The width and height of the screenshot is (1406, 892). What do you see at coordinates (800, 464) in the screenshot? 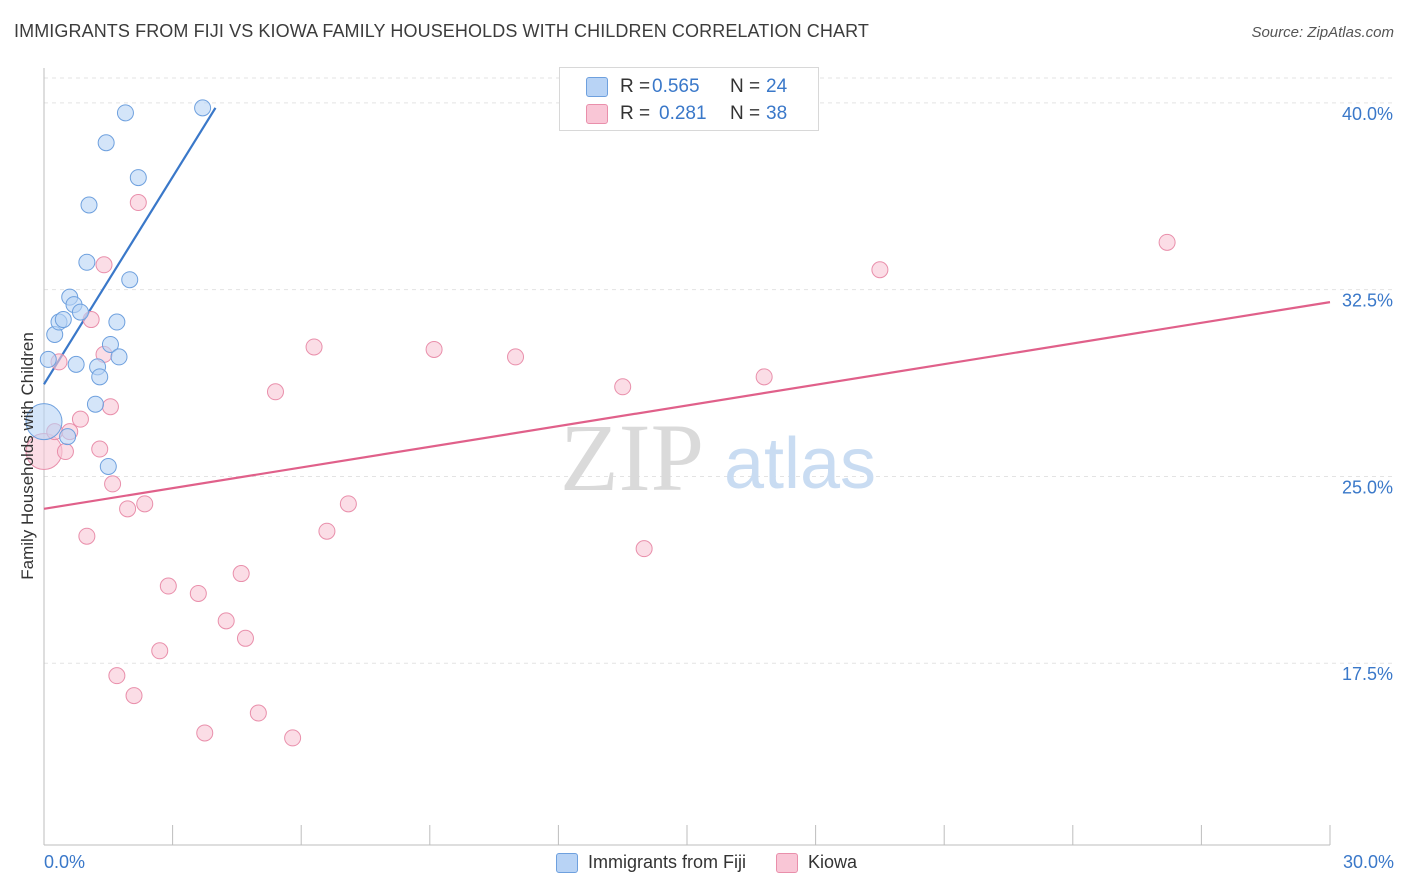
I see `watermark-atlas: atlas` at bounding box center [800, 464].